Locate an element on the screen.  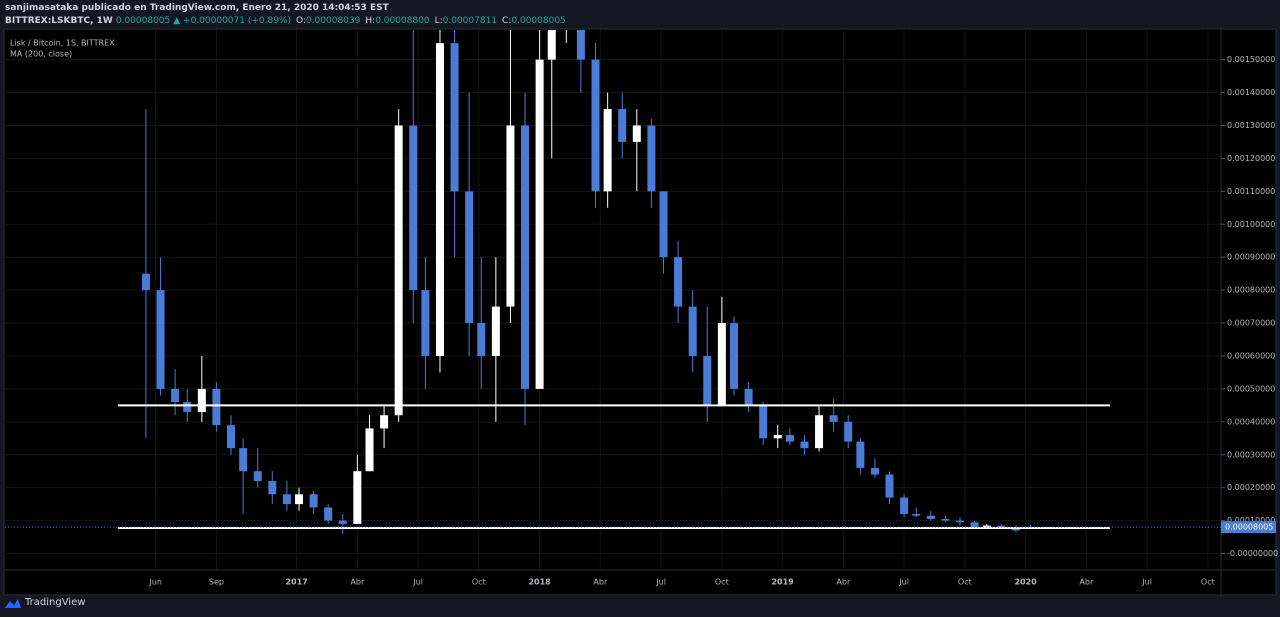
x-tick-label: 2020 is located at coordinates (1025, 582).